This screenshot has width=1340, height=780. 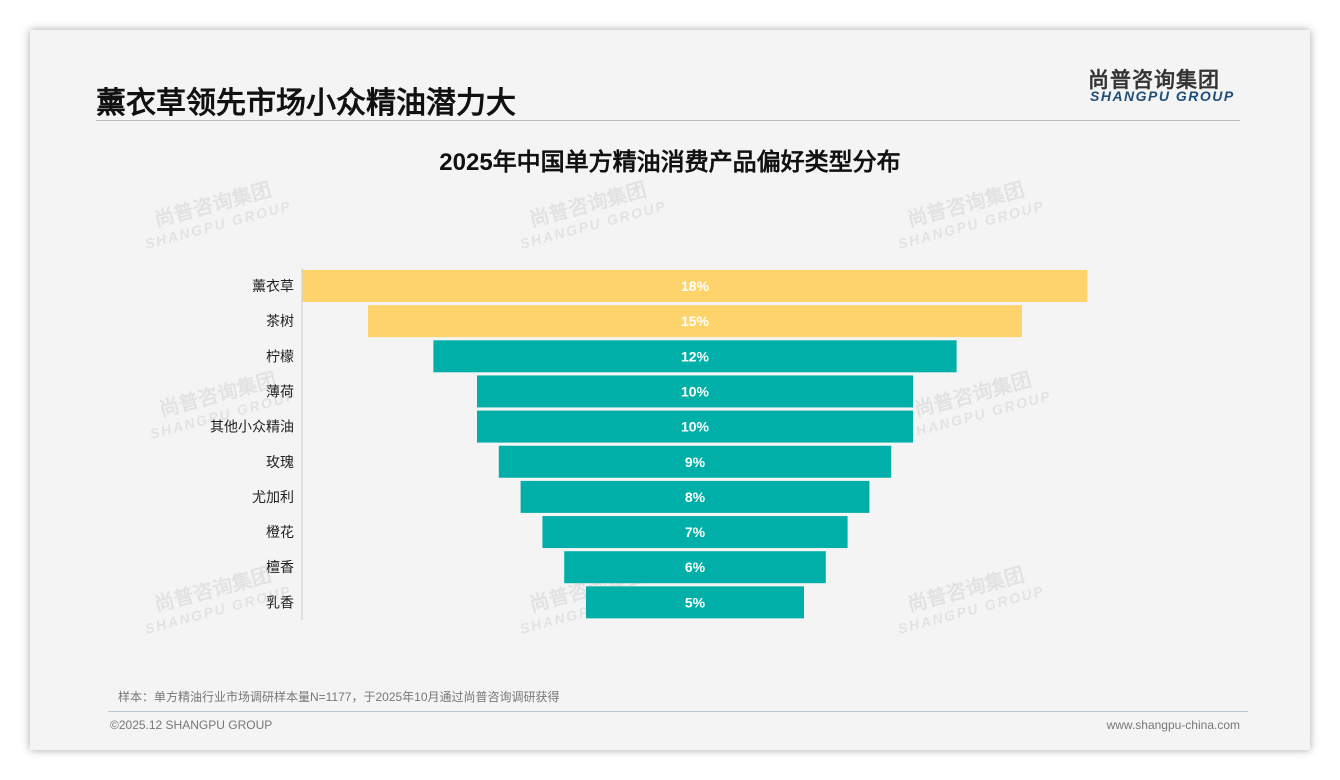 I want to click on data-label: 5%, so click(x=695, y=602).